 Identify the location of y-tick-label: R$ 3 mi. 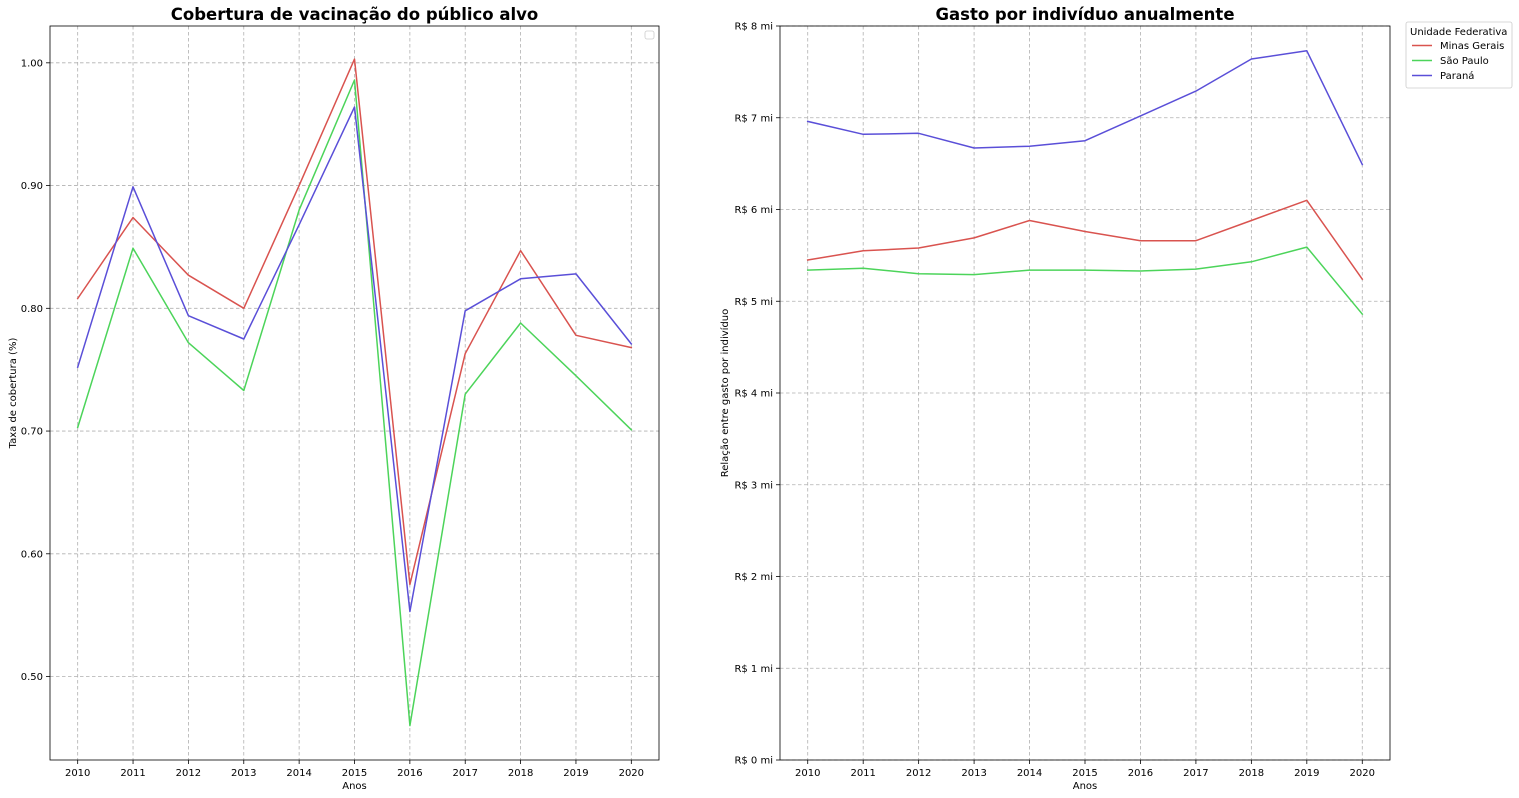
(753, 485).